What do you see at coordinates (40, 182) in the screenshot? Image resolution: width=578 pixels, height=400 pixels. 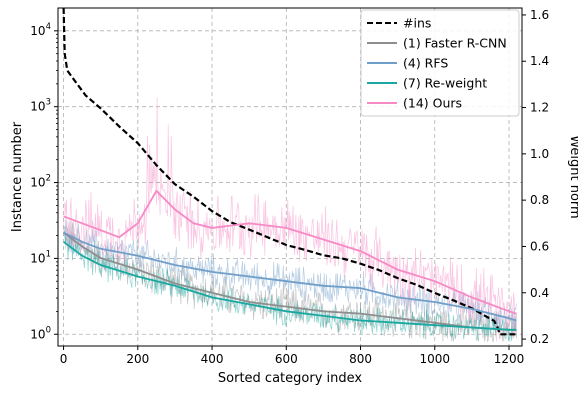 I see `y-left-tick-label: 10²` at bounding box center [40, 182].